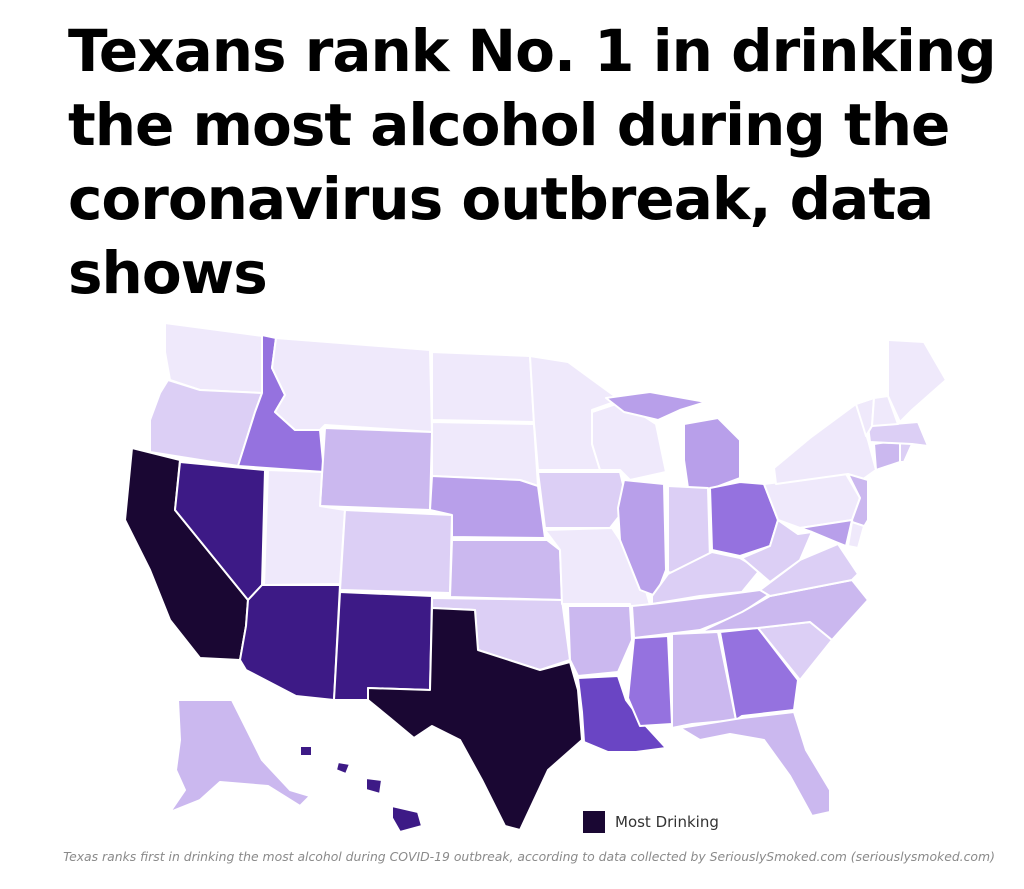 This screenshot has height=889, width=1024. What do you see at coordinates (396, 551) in the screenshot?
I see `state-CO` at bounding box center [396, 551].